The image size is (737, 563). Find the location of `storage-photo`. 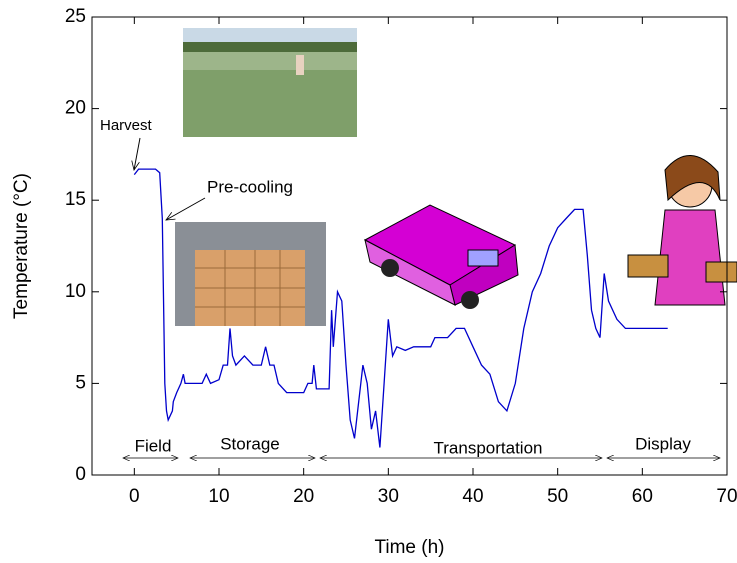

storage-photo is located at coordinates (250, 274).